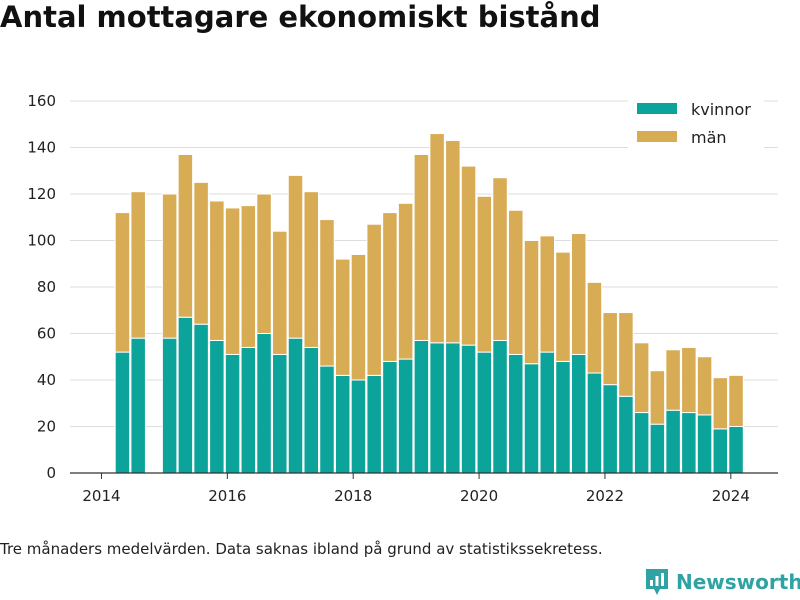  Describe the element at coordinates (657, 582) in the screenshot. I see `newsworthy-logo-icon` at that location.